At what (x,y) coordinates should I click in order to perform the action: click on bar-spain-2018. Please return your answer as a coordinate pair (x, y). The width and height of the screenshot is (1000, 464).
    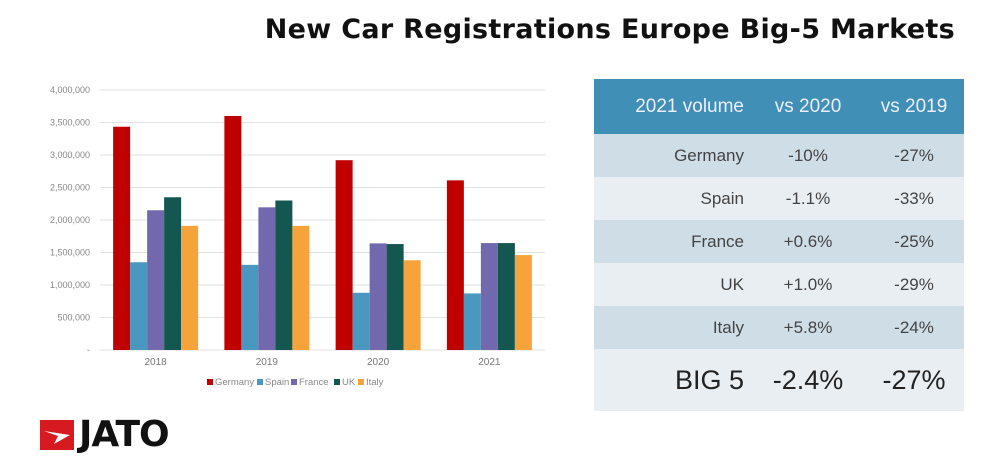
    Looking at the image, I should click on (139, 306).